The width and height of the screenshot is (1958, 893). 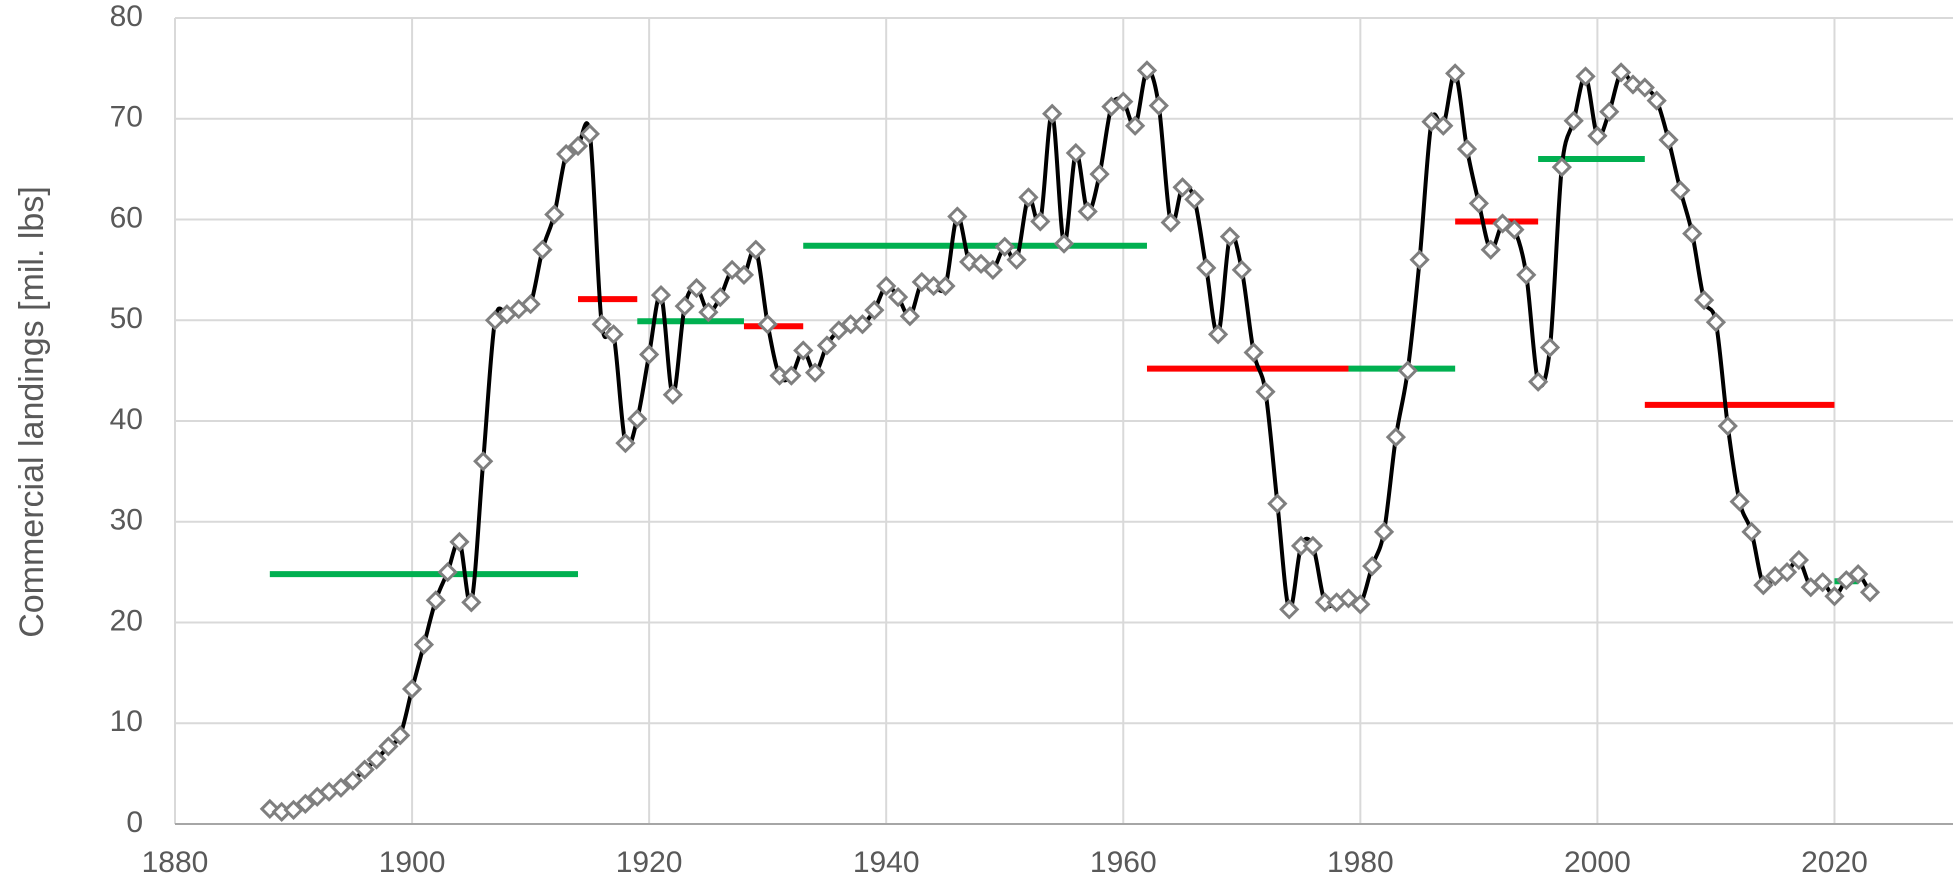 What do you see at coordinates (126, 419) in the screenshot?
I see `y-tick-label: 40` at bounding box center [126, 419].